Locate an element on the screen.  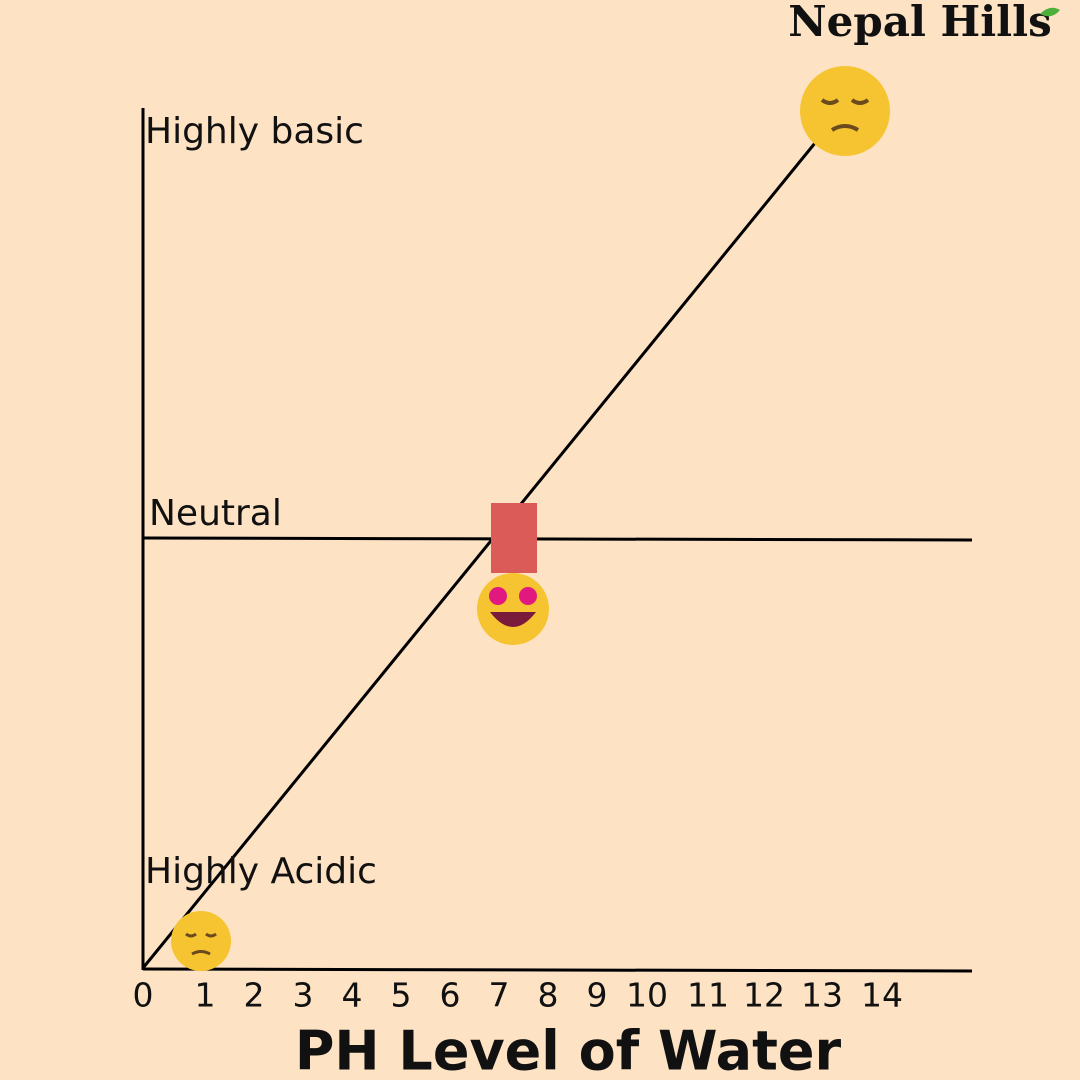
x-tick-label: 2 is located at coordinates (254, 995).